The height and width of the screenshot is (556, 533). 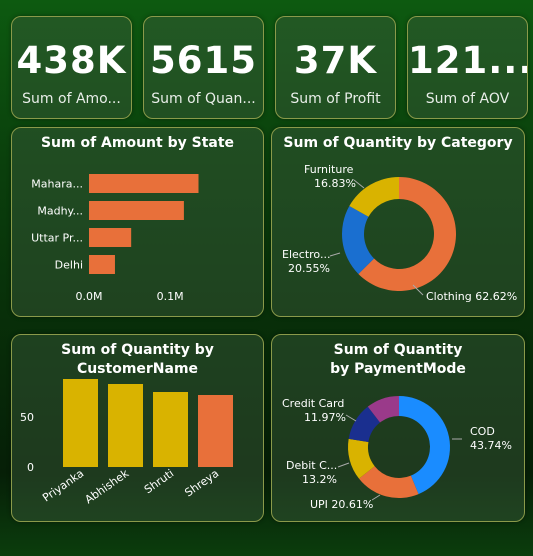 I want to click on customer-label: Shreya, so click(x=201, y=483).